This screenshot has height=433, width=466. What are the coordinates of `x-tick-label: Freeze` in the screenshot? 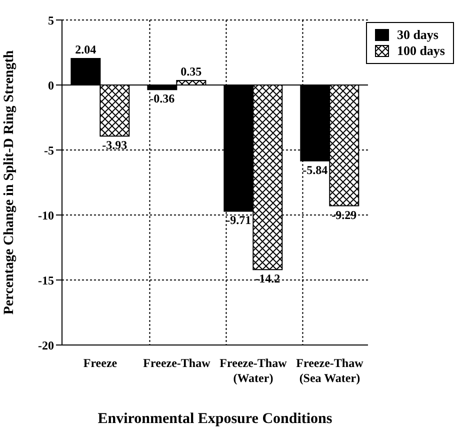 It's located at (100, 363).